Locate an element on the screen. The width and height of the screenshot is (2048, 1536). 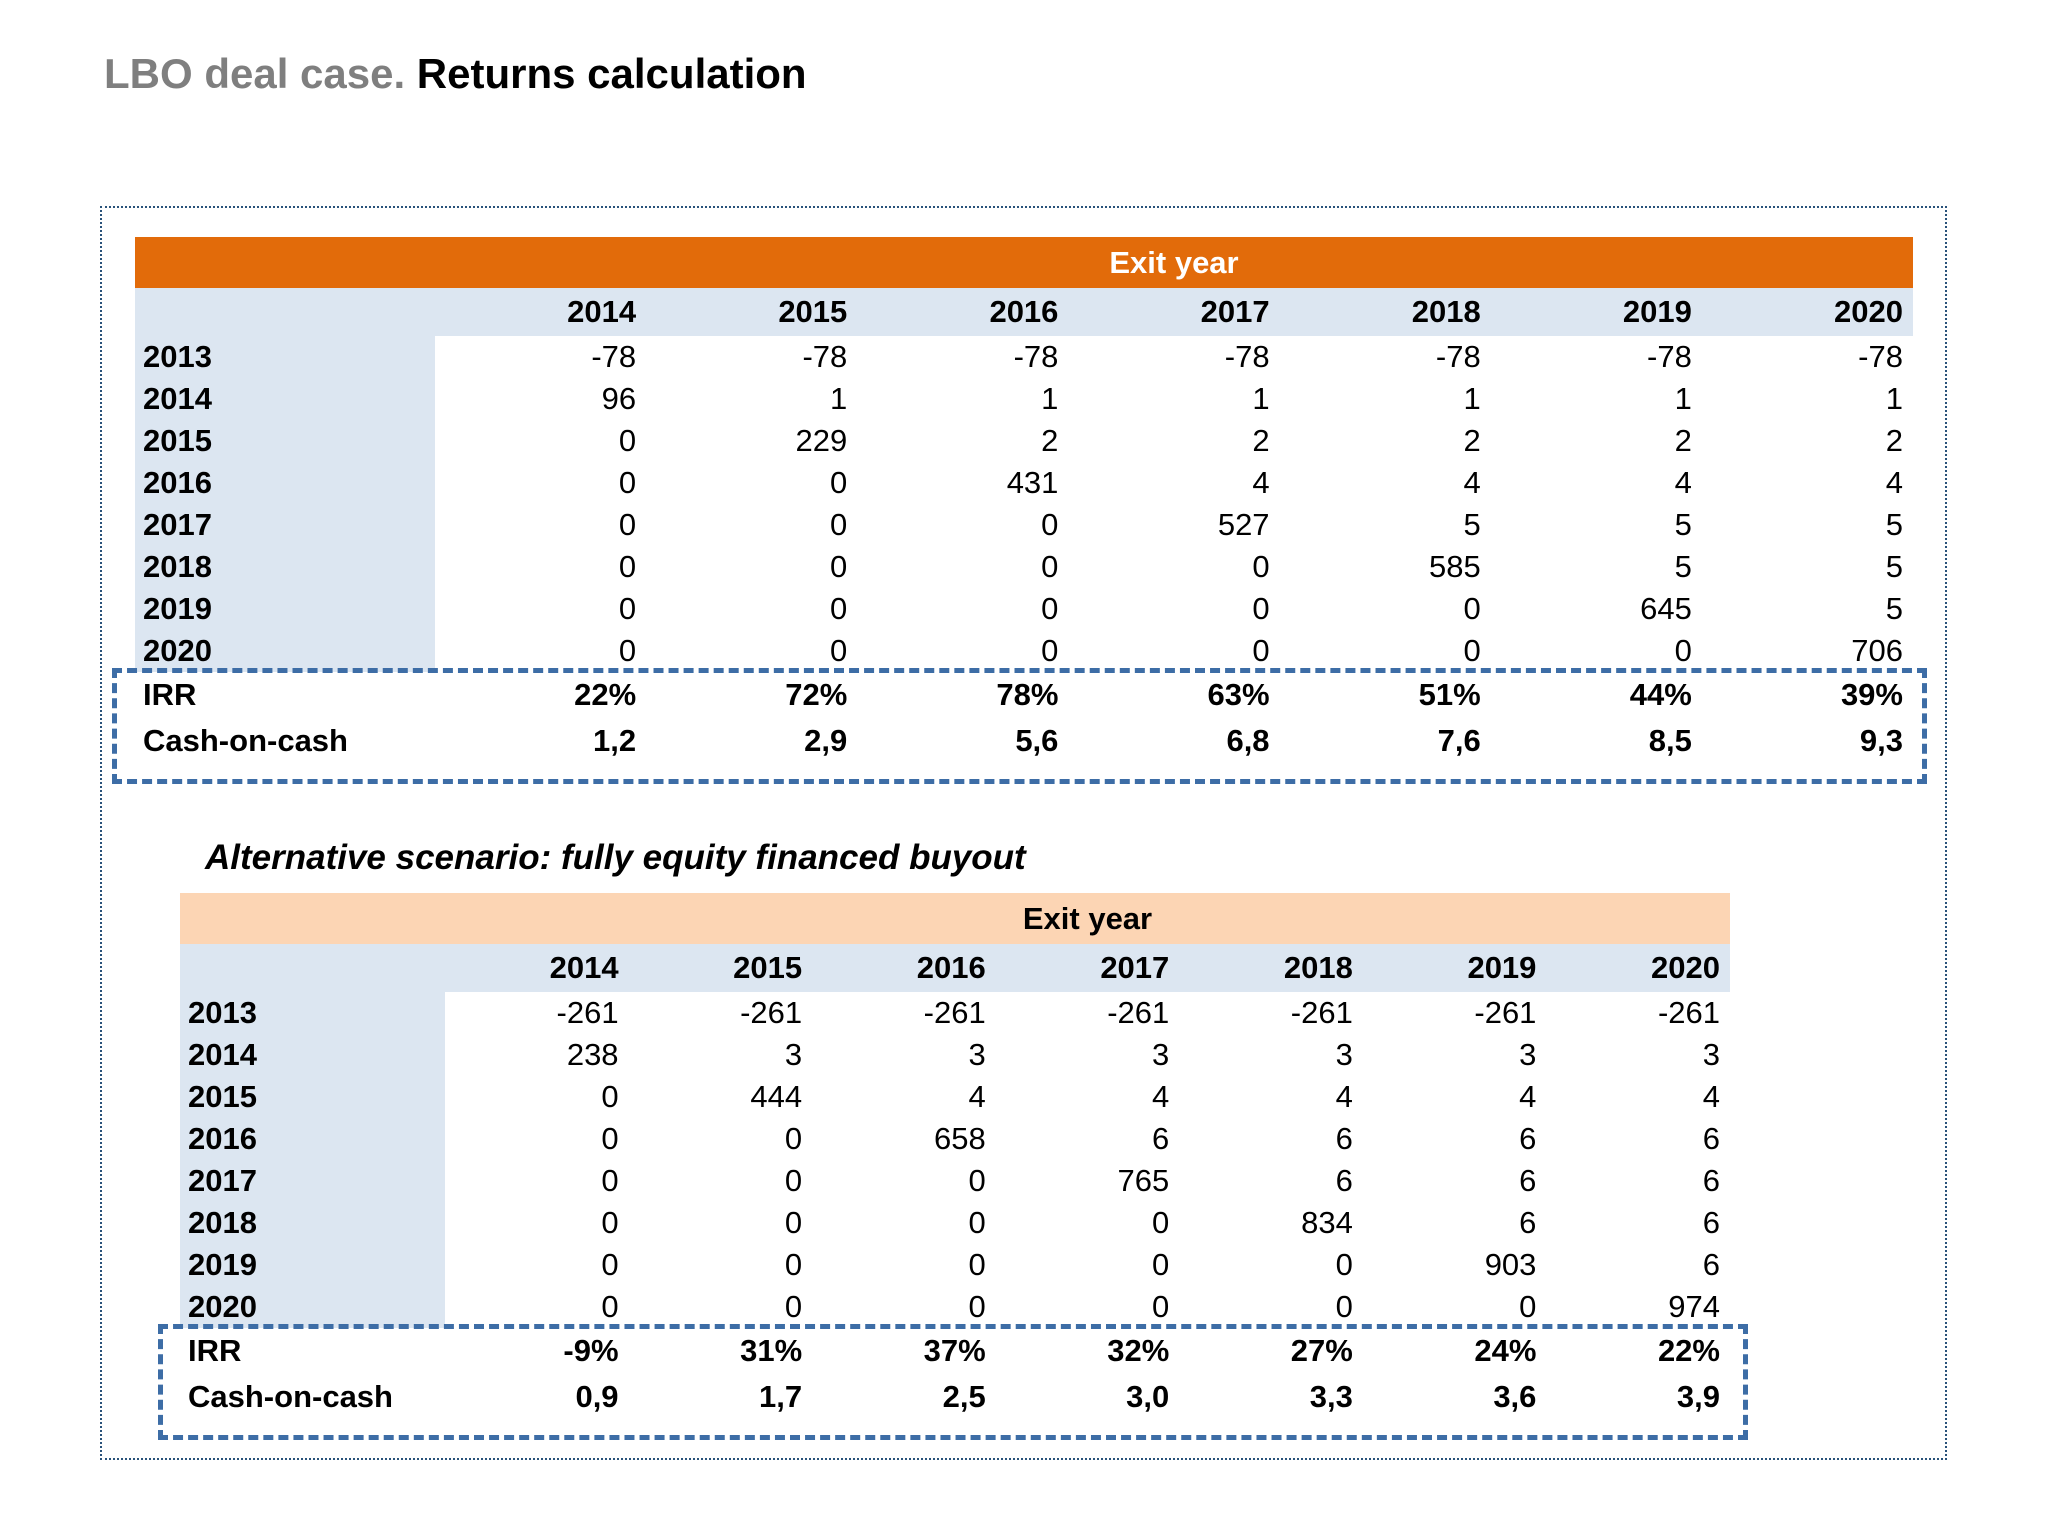
value-cell: 2 is located at coordinates (1683, 440).